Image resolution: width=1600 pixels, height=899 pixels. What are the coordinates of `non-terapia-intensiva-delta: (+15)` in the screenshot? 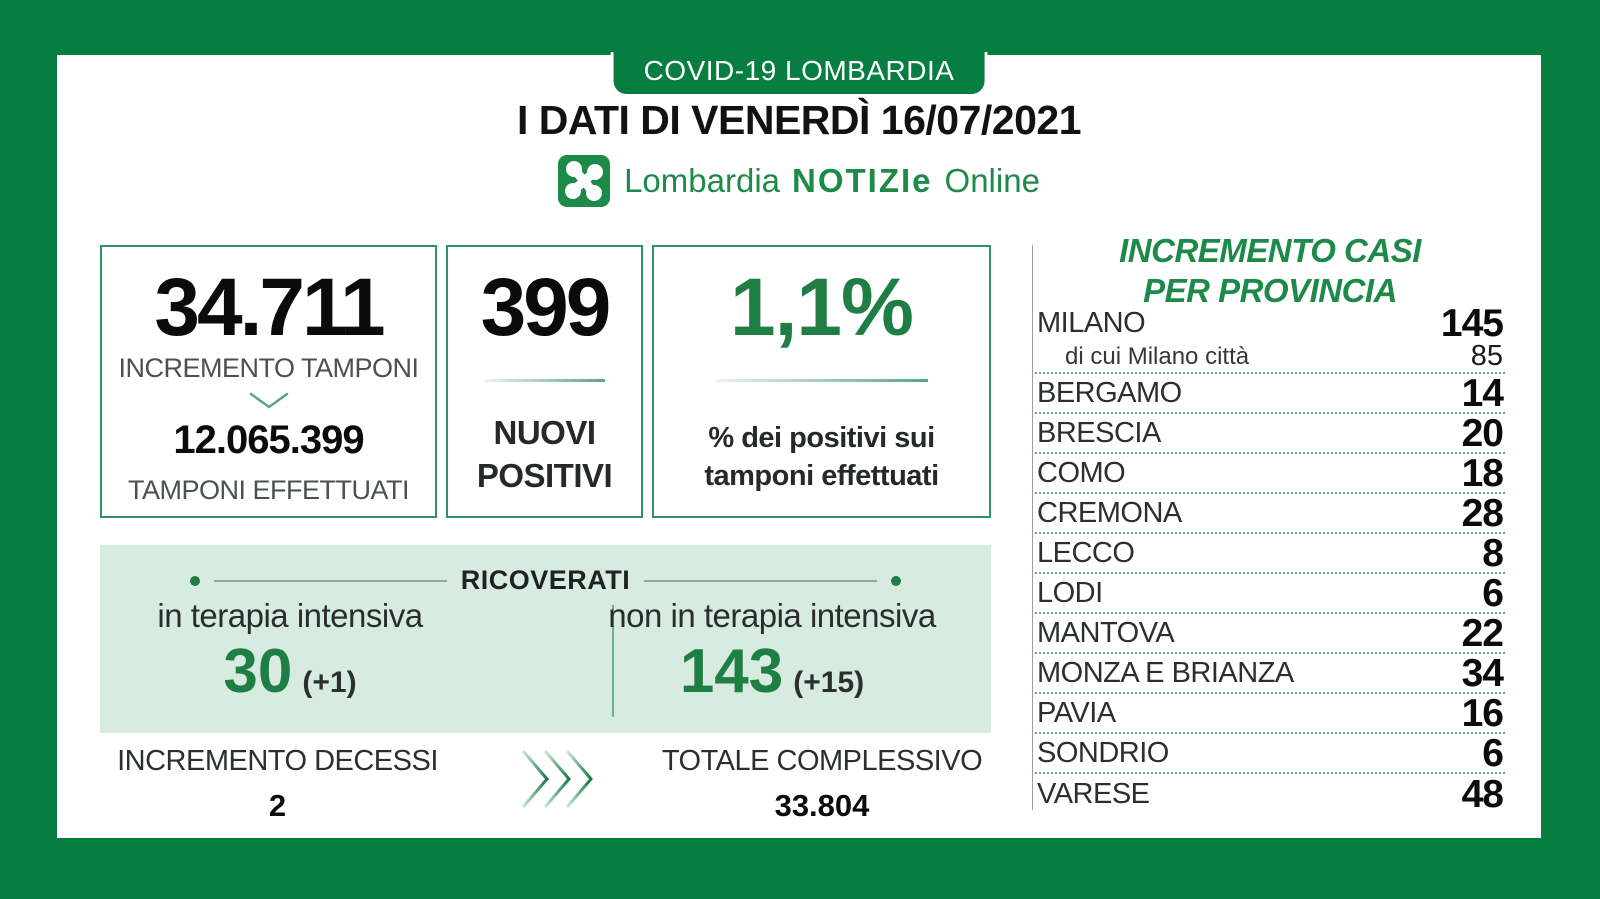 It's located at (829, 682).